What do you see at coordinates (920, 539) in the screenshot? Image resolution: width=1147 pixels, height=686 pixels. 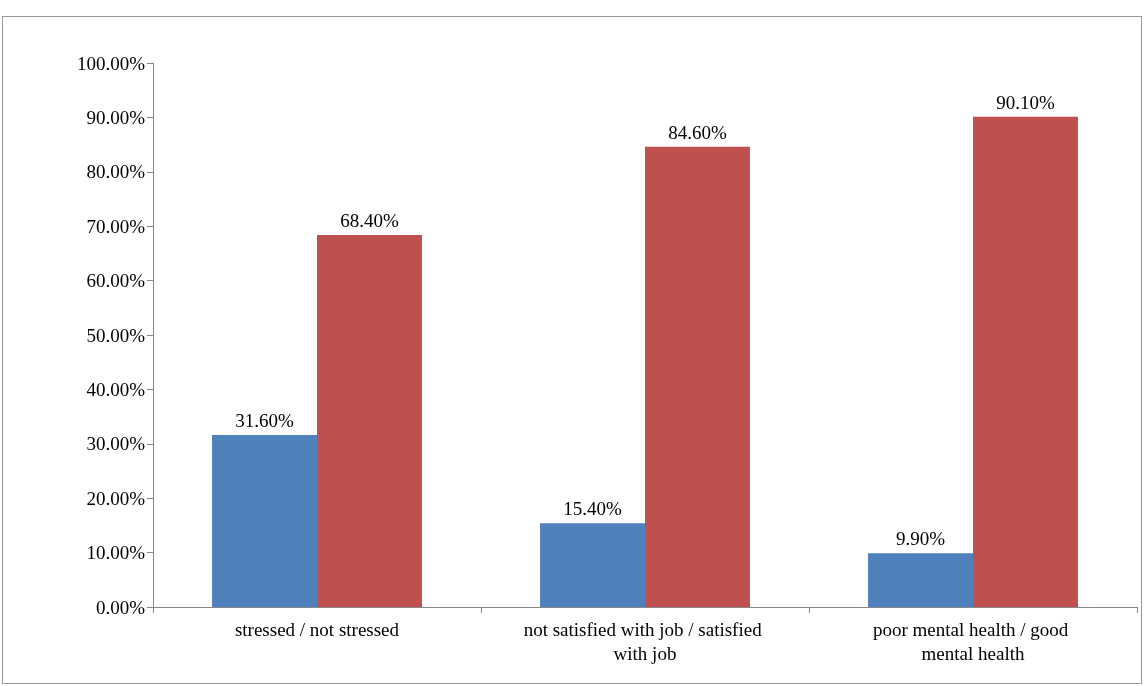 I see `data-label: 9.90%` at bounding box center [920, 539].